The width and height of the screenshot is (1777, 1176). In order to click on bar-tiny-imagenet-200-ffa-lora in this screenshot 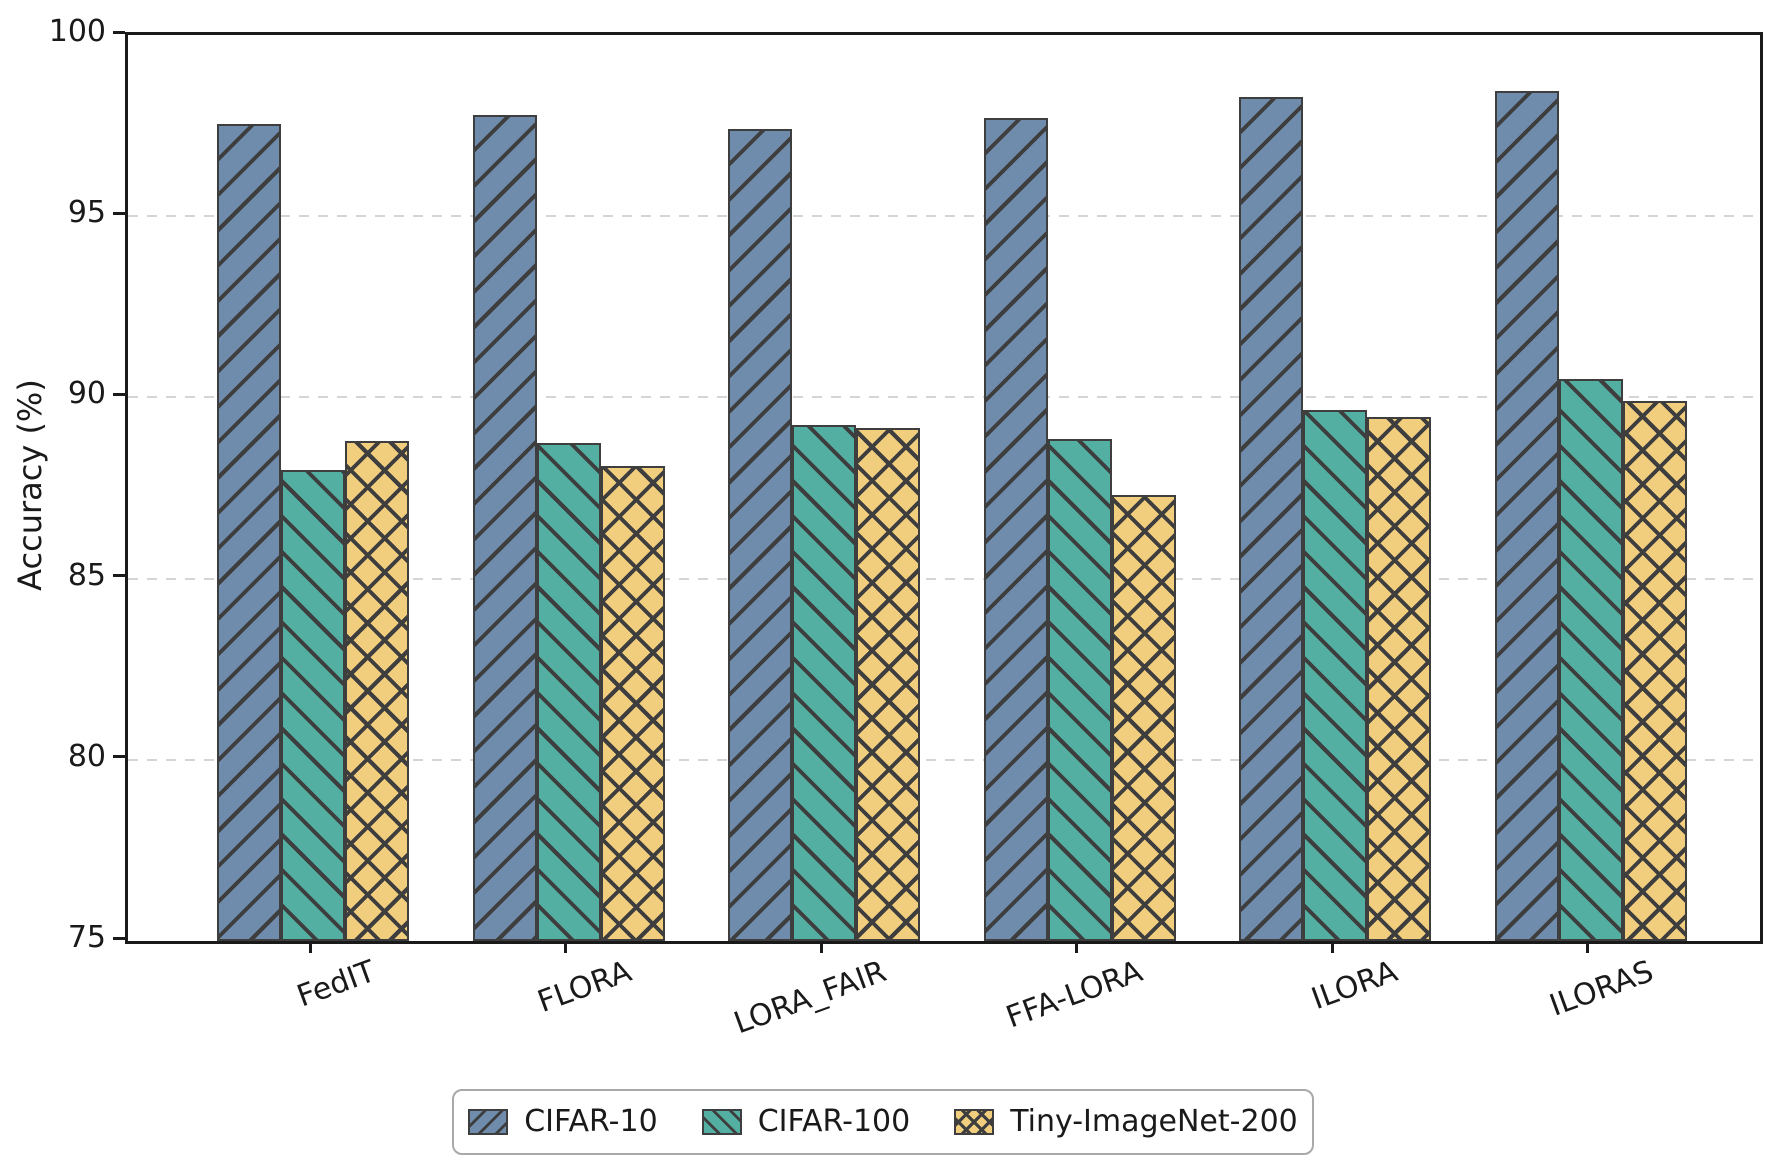, I will do `click(1143, 718)`.